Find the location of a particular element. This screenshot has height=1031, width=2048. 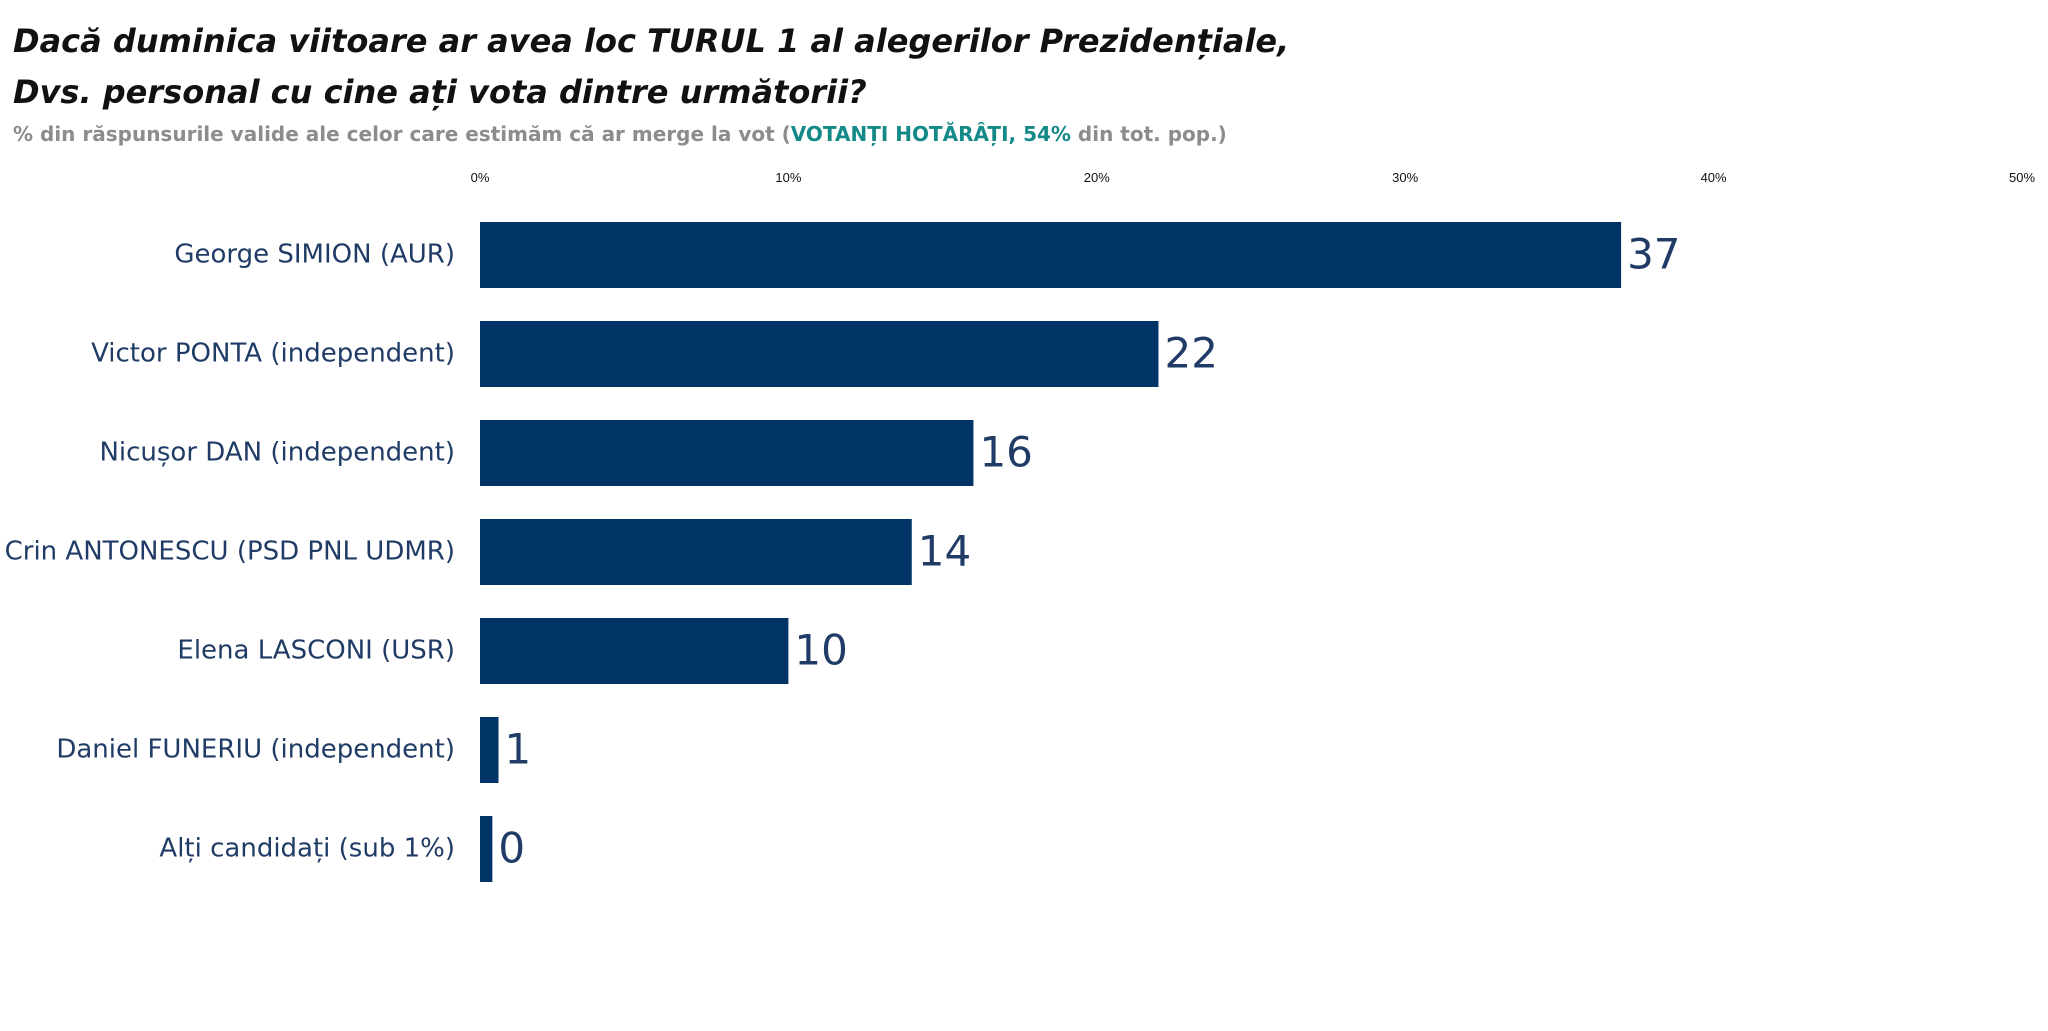

subtitle-suffix: din tot. pop.) is located at coordinates (1148, 134).